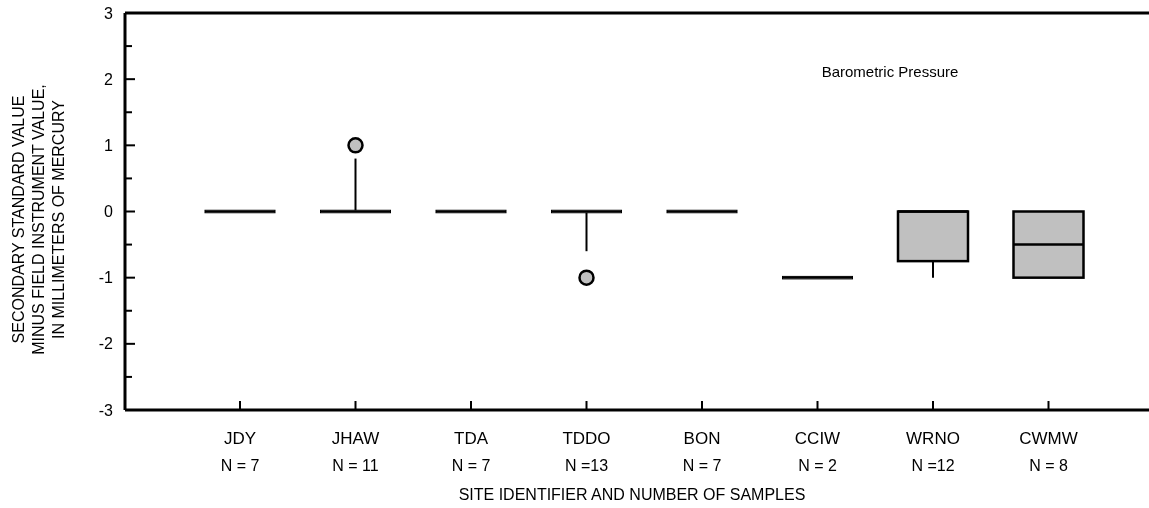  What do you see at coordinates (109, 145) in the screenshot?
I see `y-tick-label: 1` at bounding box center [109, 145].